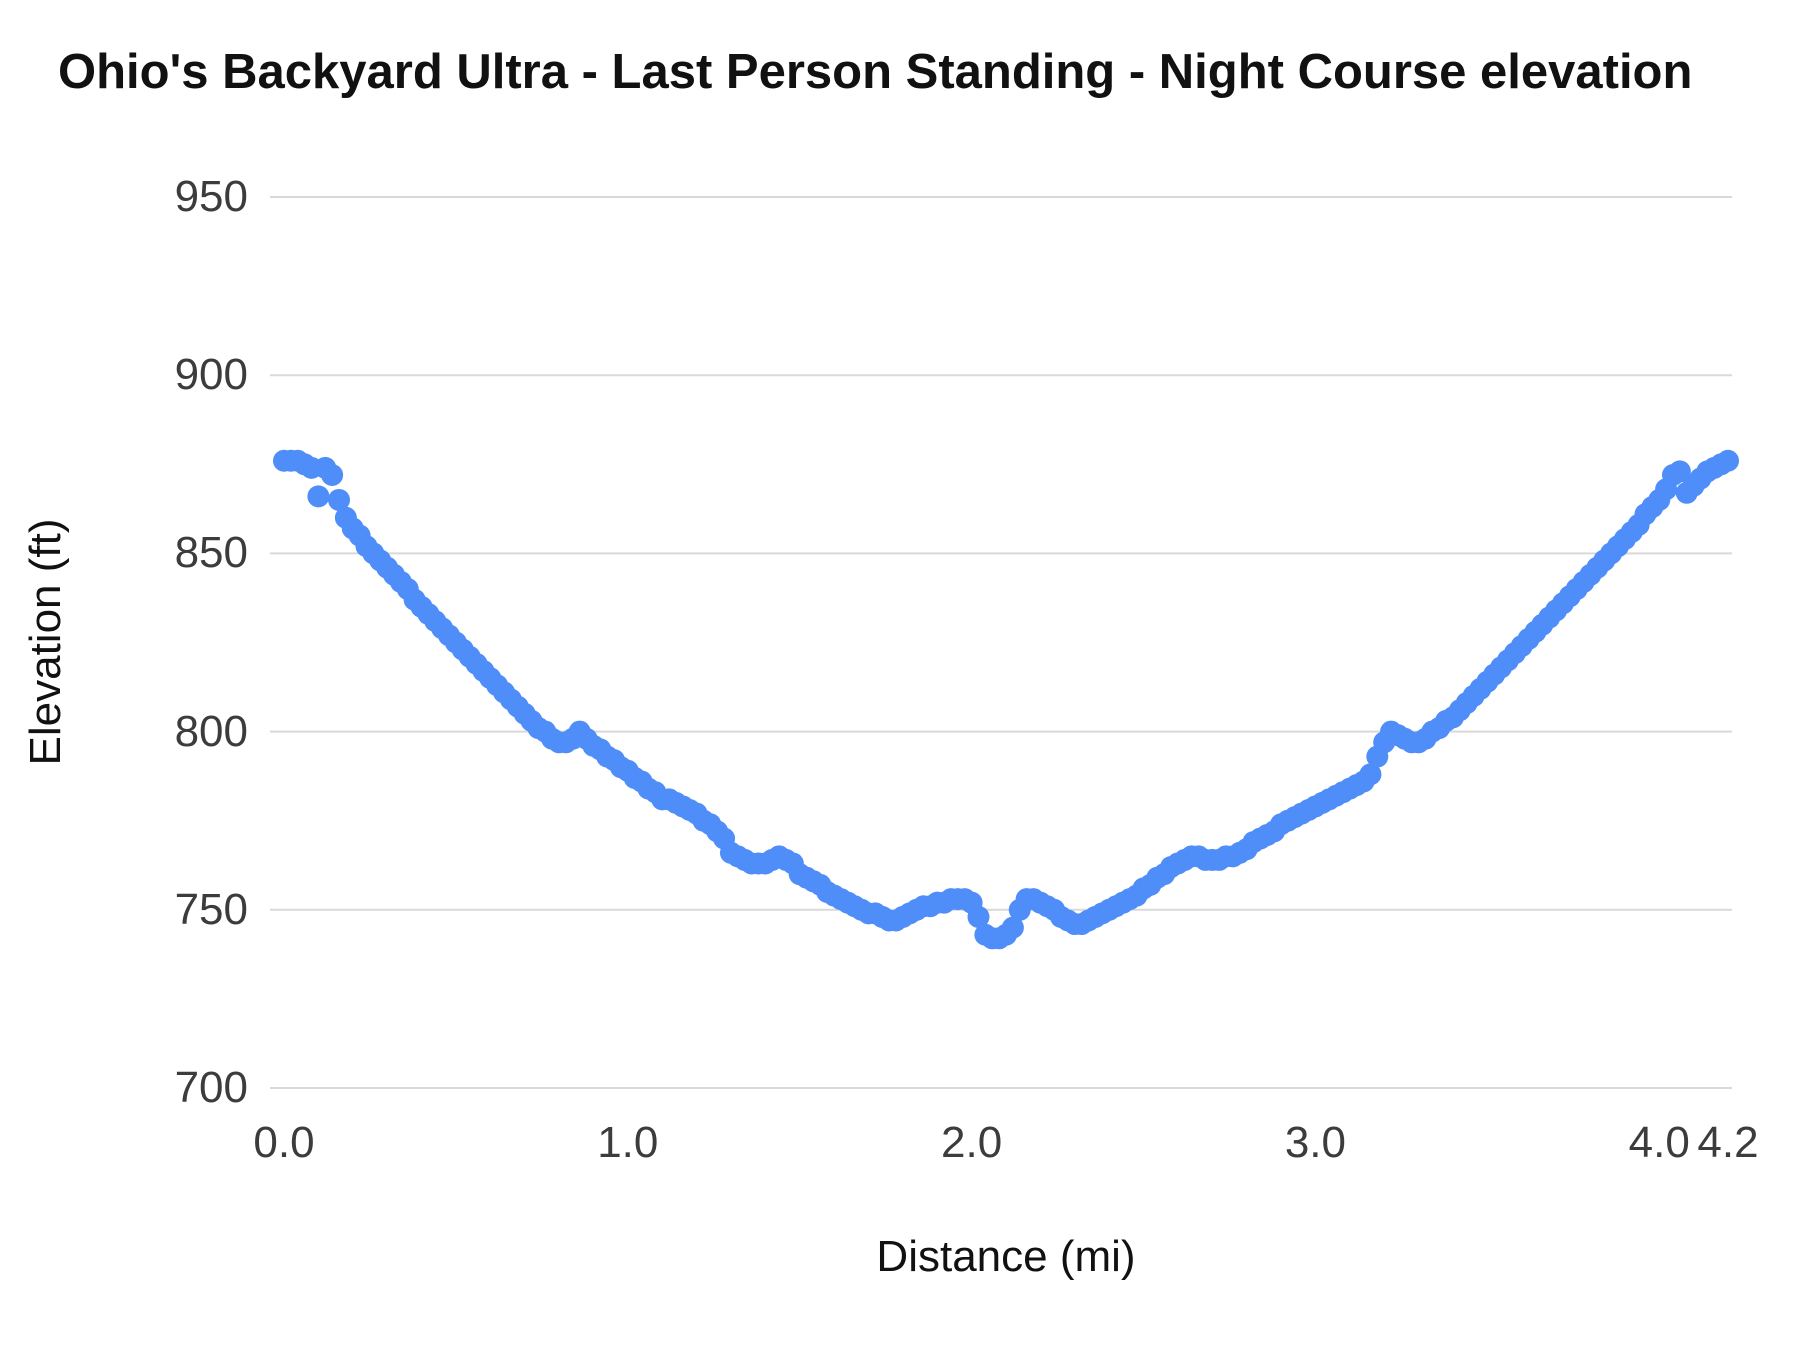  What do you see at coordinates (211, 553) in the screenshot?
I see `y-tick-label: 850` at bounding box center [211, 553].